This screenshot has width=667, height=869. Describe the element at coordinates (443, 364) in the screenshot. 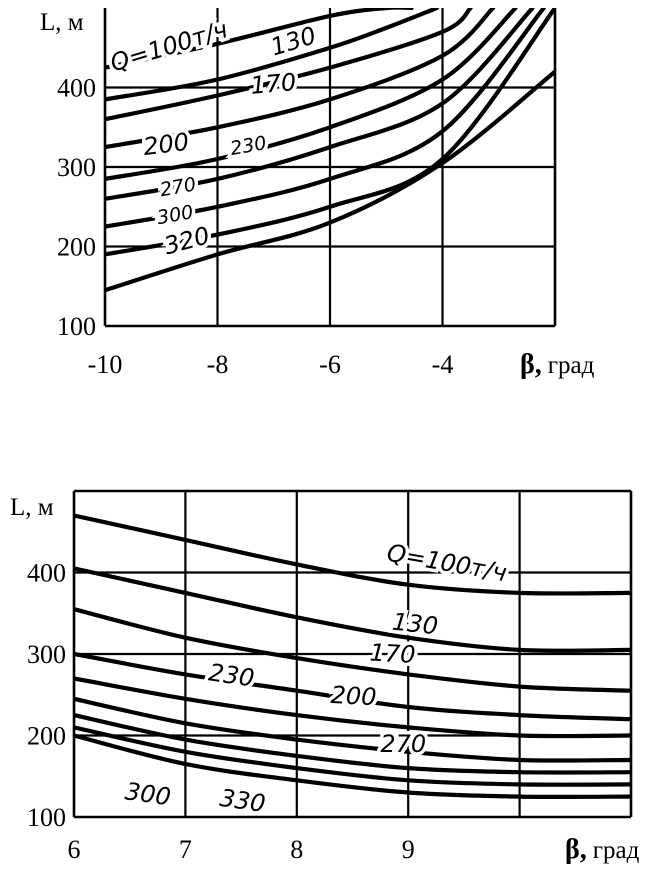

I see `x-tick-label: -4` at that location.